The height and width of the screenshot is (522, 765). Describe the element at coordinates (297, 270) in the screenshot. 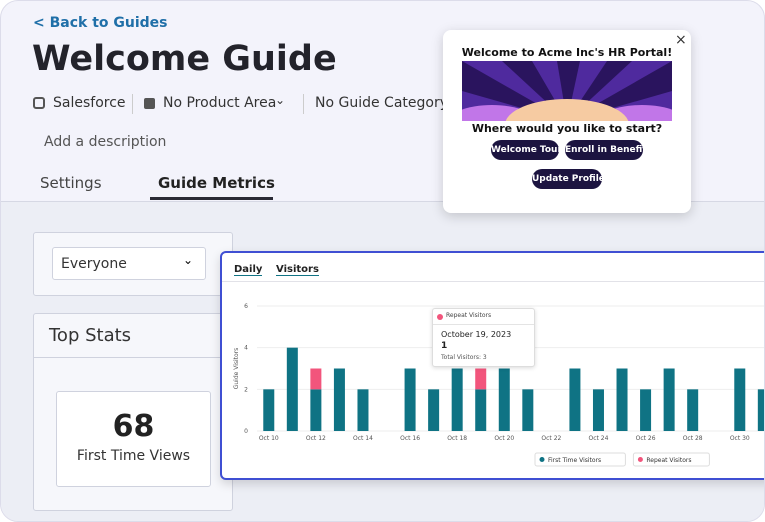

I see `metric-select: Visitors` at that location.